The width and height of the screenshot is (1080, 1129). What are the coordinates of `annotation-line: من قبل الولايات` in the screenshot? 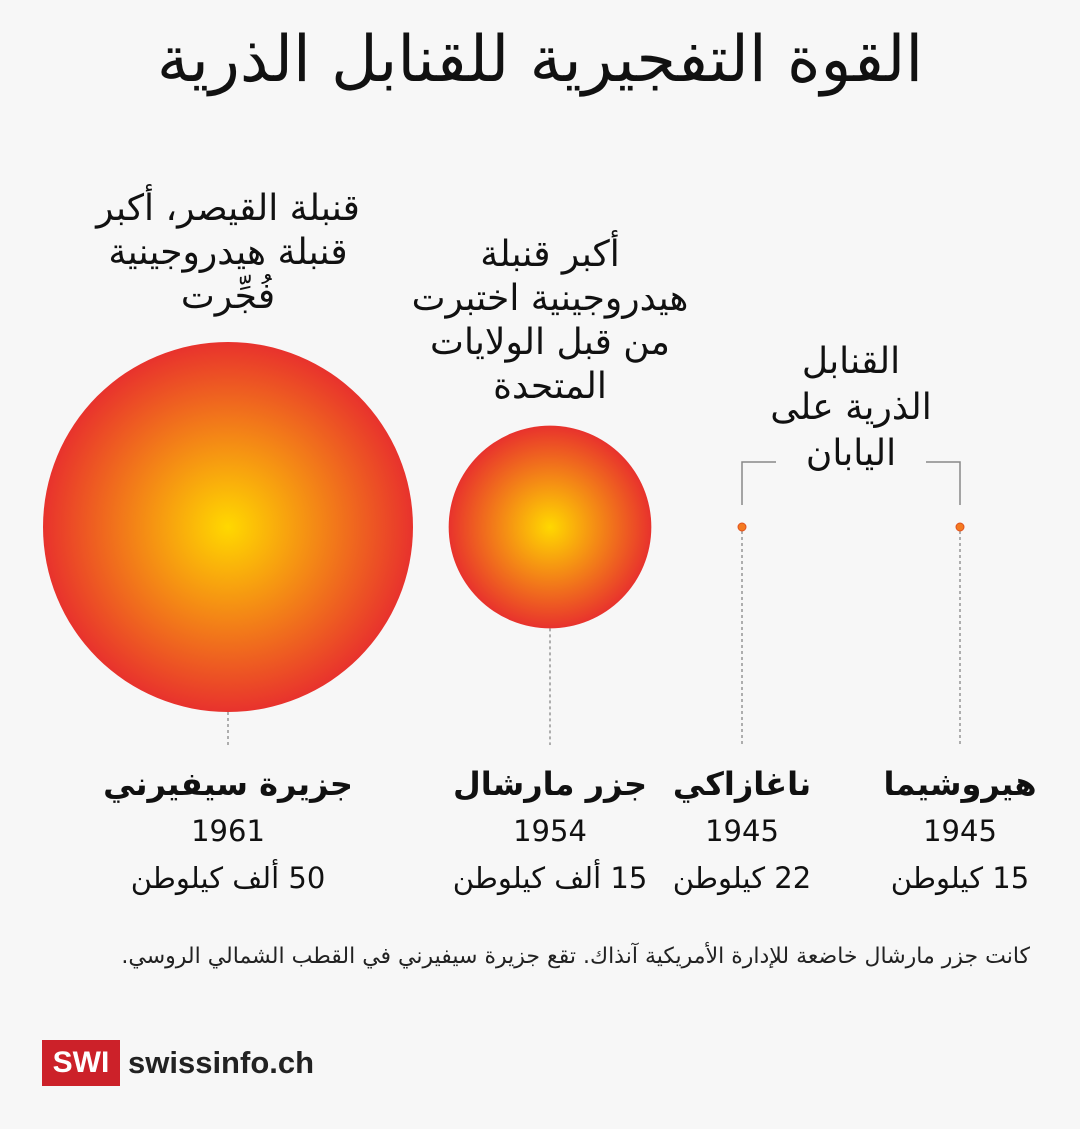 It's located at (550, 342).